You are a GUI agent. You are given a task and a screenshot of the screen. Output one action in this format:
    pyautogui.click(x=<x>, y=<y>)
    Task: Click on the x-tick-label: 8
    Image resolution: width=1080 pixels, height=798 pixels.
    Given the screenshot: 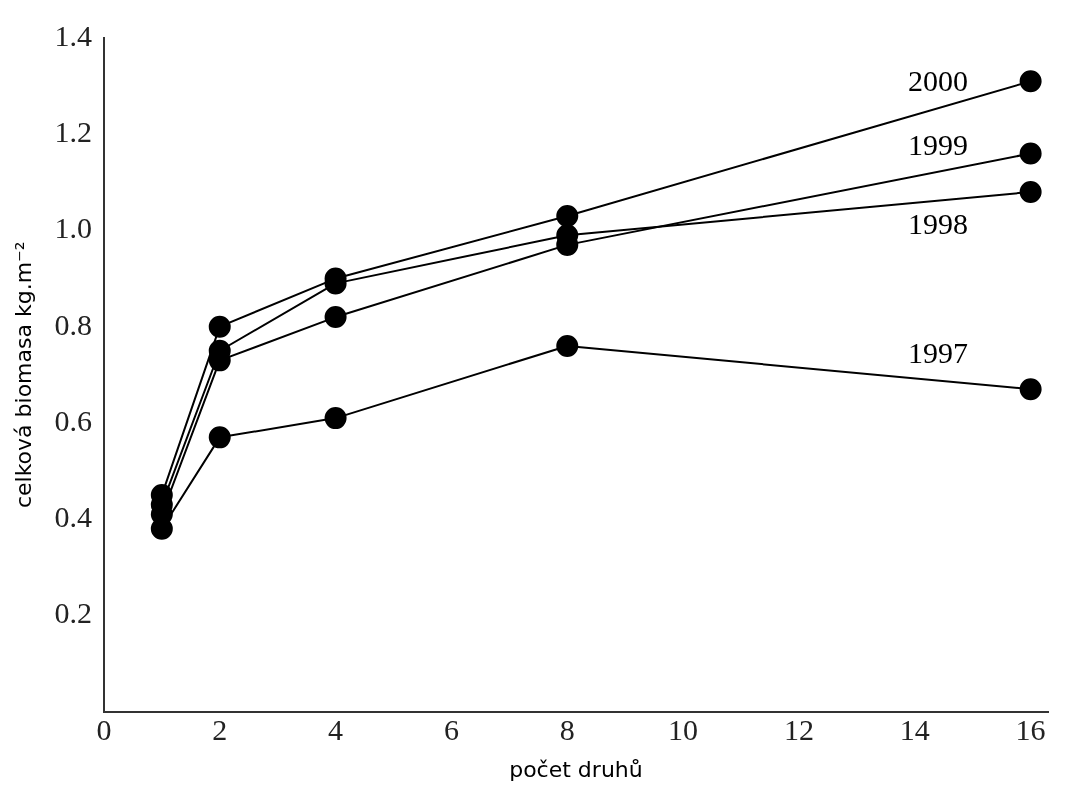 What is the action you would take?
    pyautogui.click(x=567, y=730)
    